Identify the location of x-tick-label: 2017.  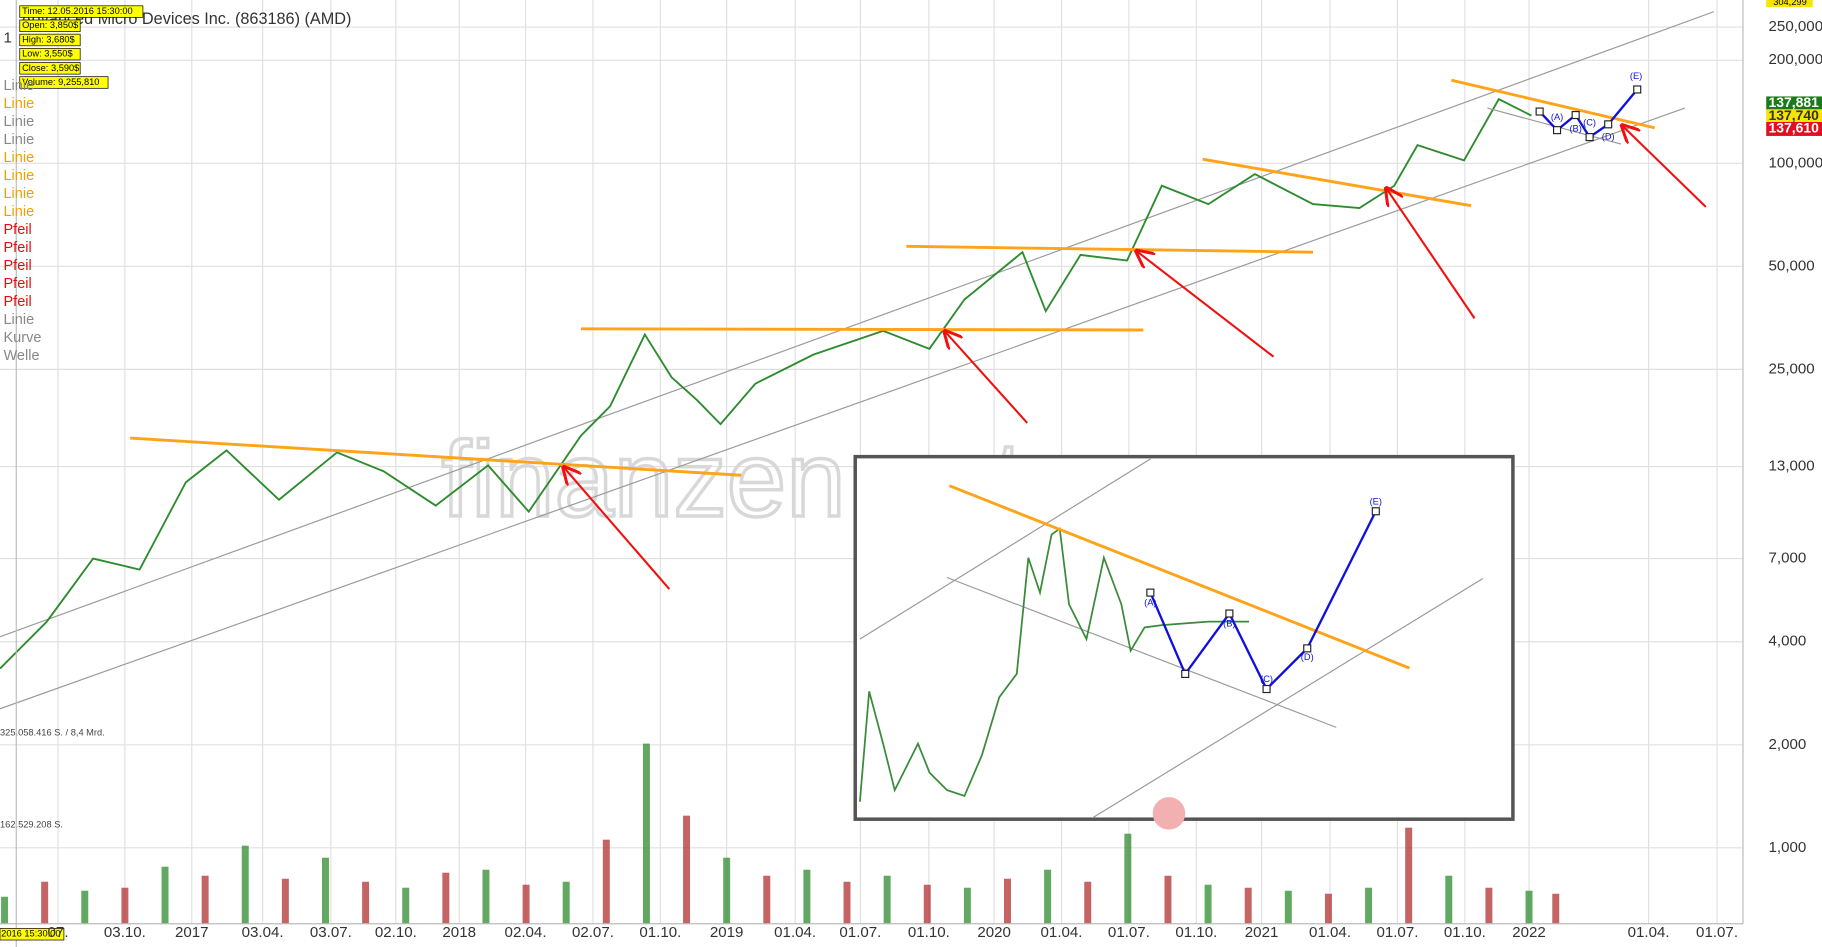
(192, 932).